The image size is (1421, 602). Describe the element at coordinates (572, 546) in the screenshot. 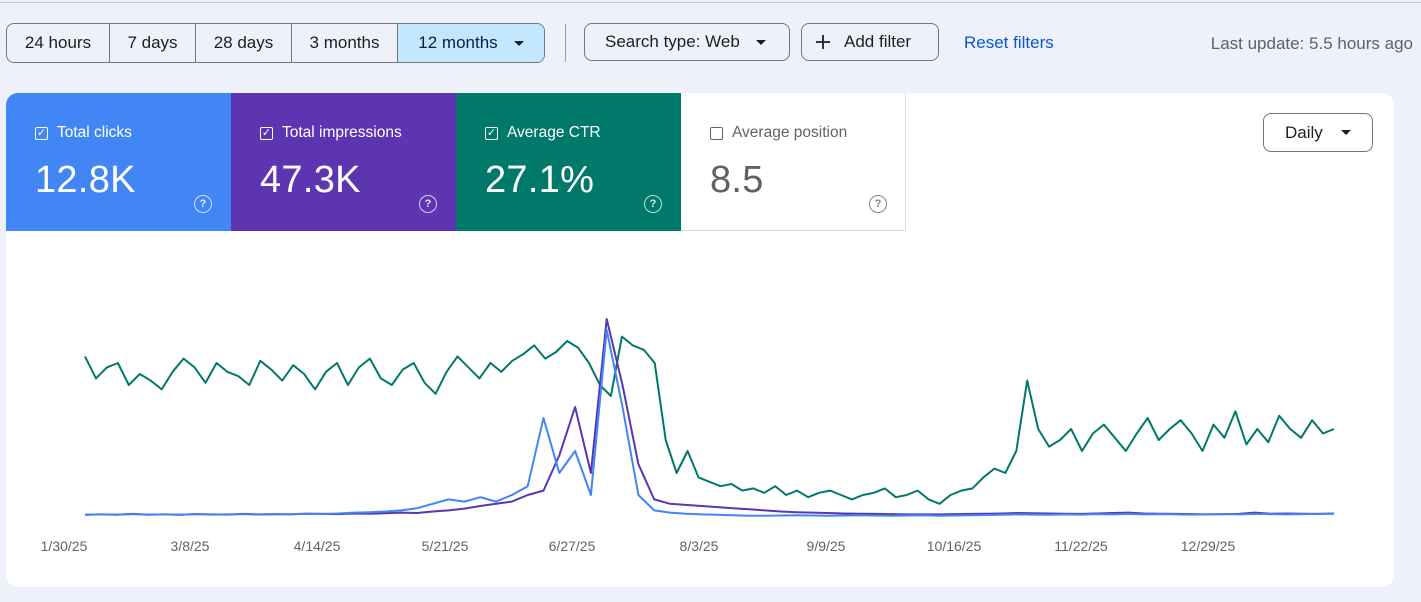

I see `x-tick-label: 6/27/25` at that location.